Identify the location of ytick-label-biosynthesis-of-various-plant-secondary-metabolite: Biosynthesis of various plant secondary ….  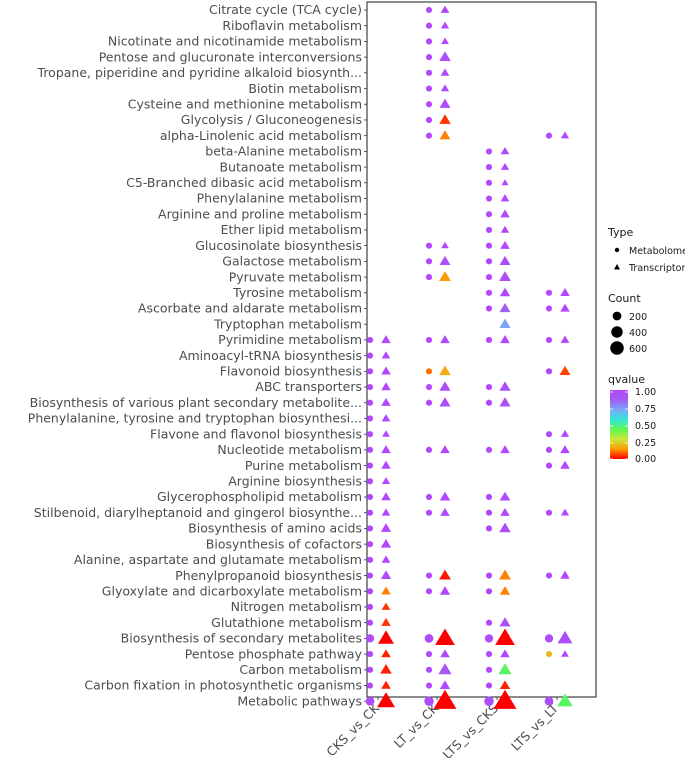
(196, 402).